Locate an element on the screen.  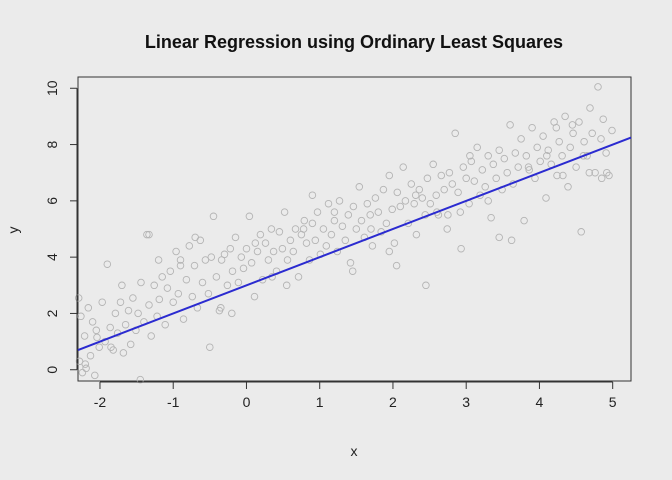
x-tick-label: 4 is located at coordinates (540, 402).